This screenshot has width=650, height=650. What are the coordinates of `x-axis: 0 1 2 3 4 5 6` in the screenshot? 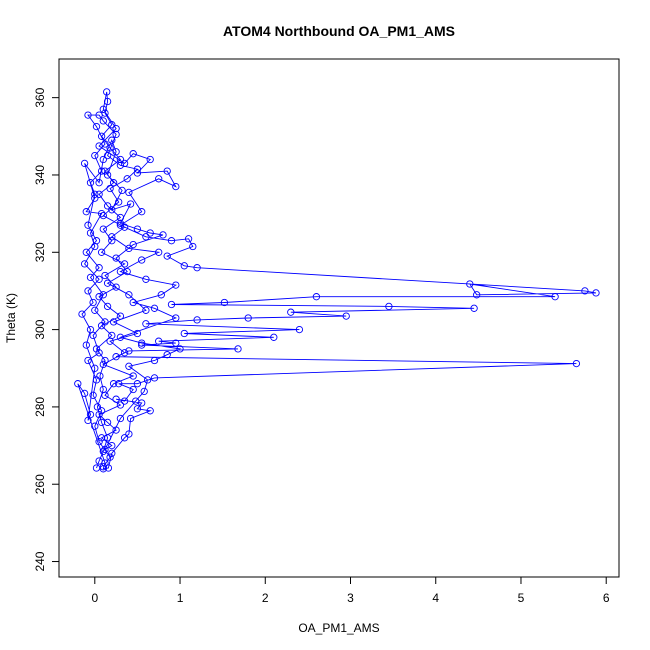 It's located at (350, 590).